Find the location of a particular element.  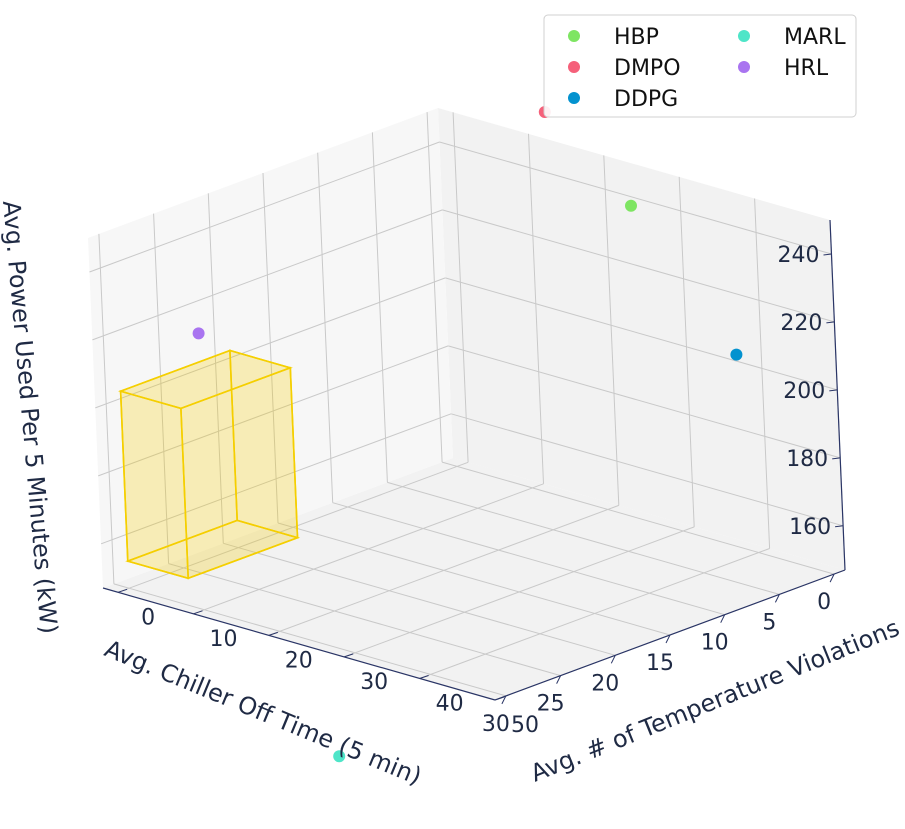

x-tick-label: 20 is located at coordinates (605, 683).